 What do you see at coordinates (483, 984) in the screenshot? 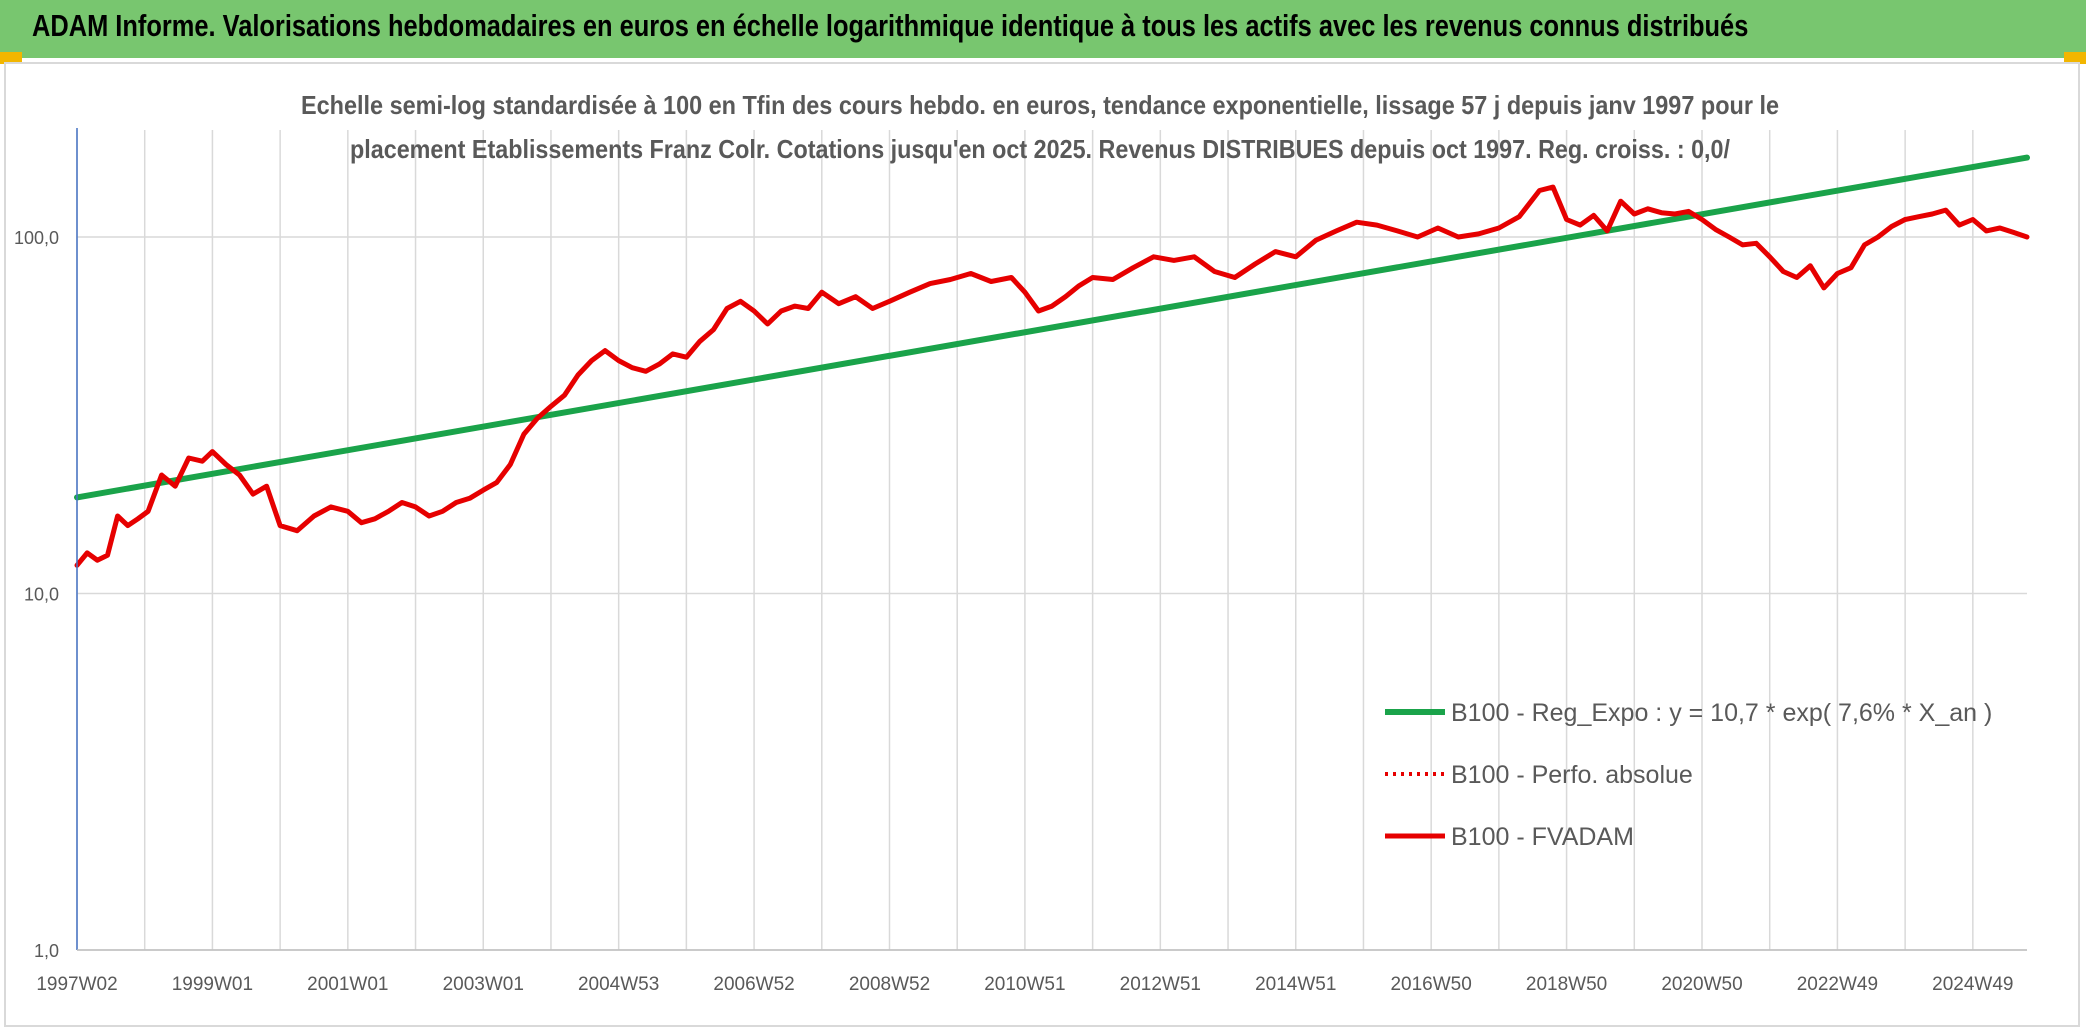
I see `x-tick-label: 2003W01` at bounding box center [483, 984].